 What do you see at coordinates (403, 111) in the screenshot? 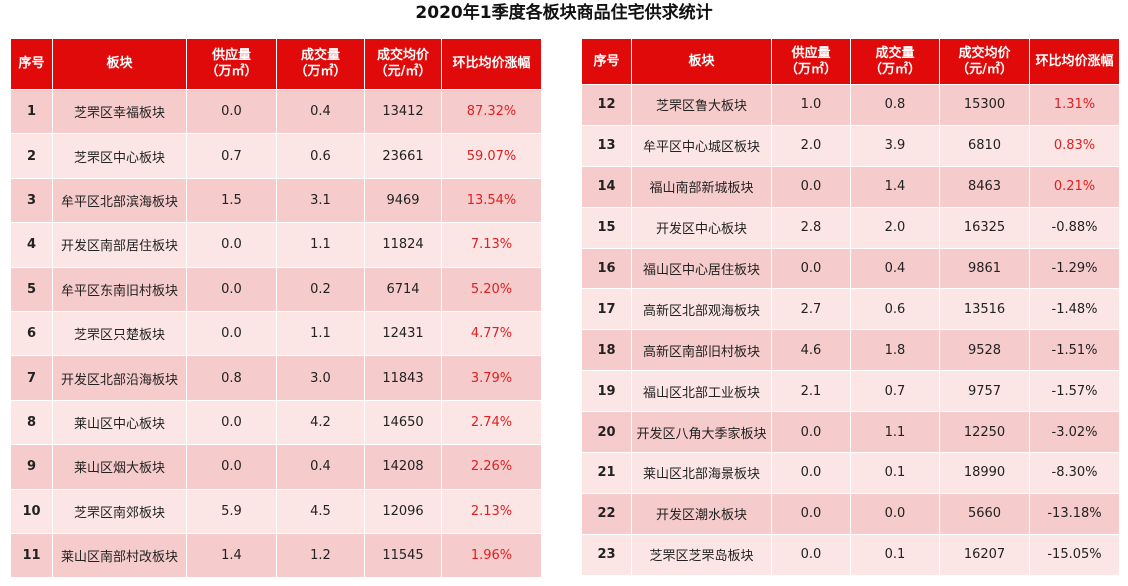
I see `table-cell: 13412` at bounding box center [403, 111].